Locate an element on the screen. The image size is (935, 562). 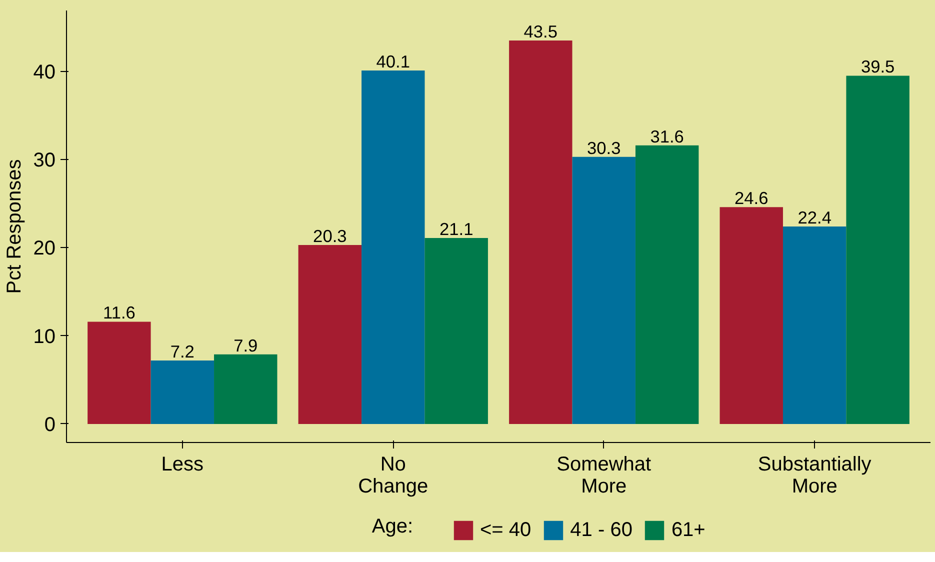
data-label: 43.5 is located at coordinates (541, 31).